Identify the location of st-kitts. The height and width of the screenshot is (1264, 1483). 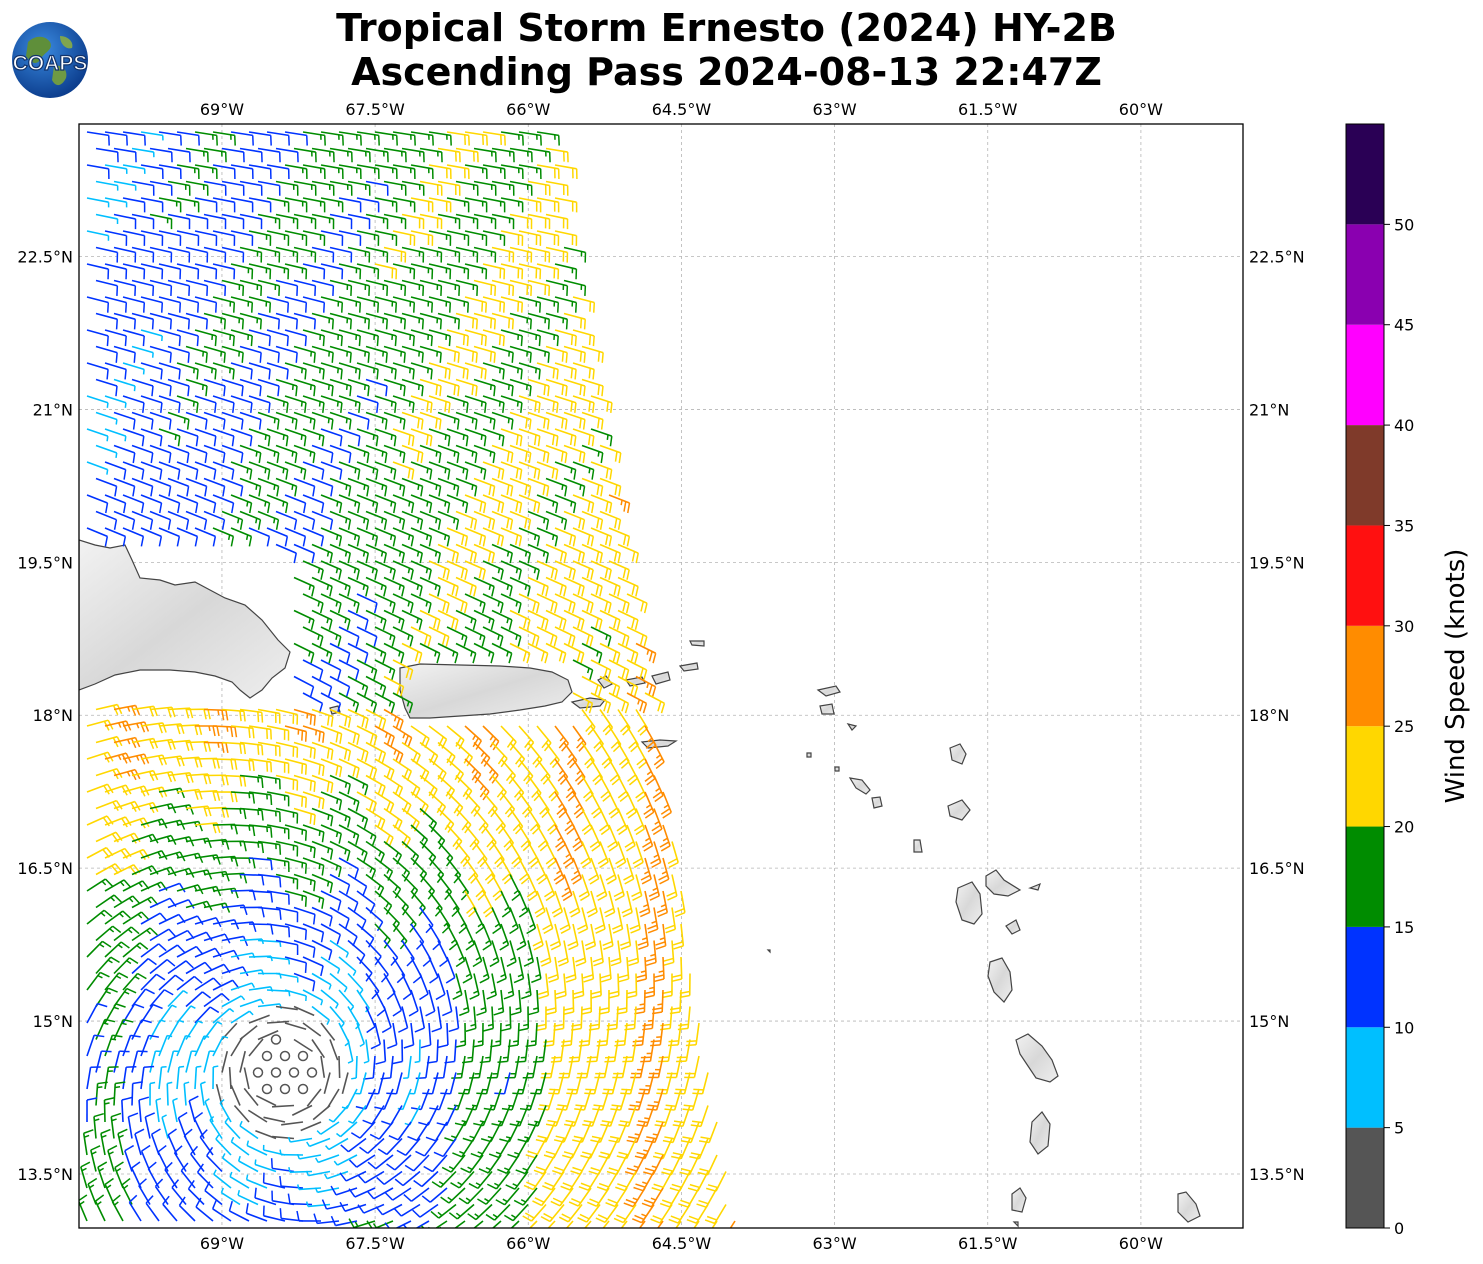
(852, 727).